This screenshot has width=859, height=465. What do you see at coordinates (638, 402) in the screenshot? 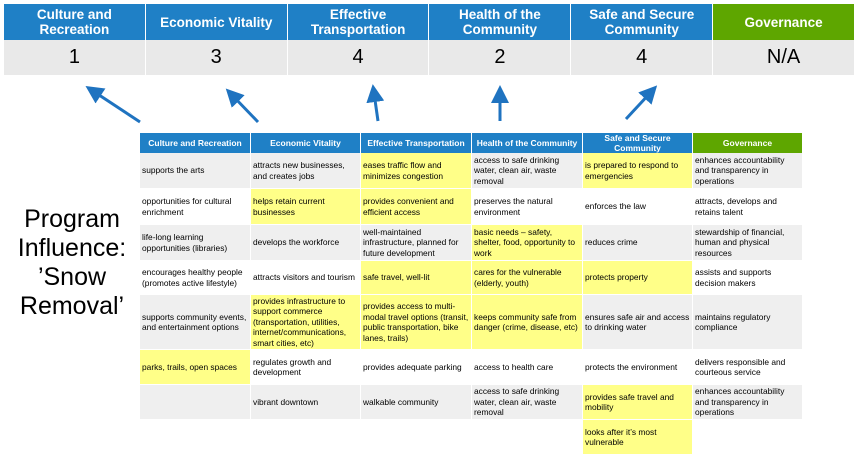
I see `table-cell: provides safe travel and mobility` at bounding box center [638, 402].